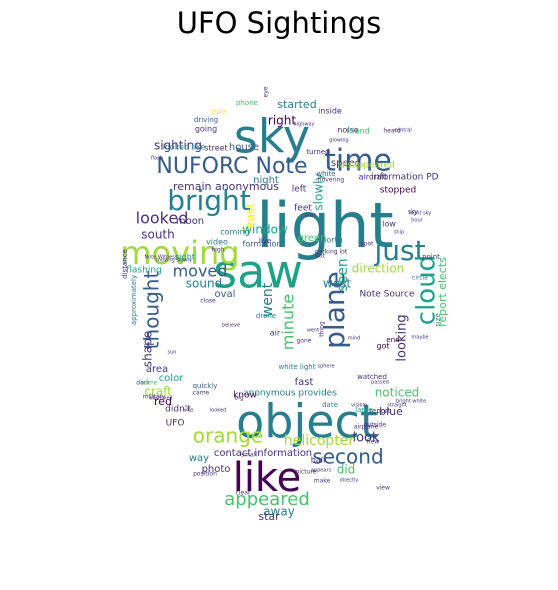 This screenshot has height=590, width=558. What do you see at coordinates (378, 269) in the screenshot?
I see `word-direction: direction` at bounding box center [378, 269].